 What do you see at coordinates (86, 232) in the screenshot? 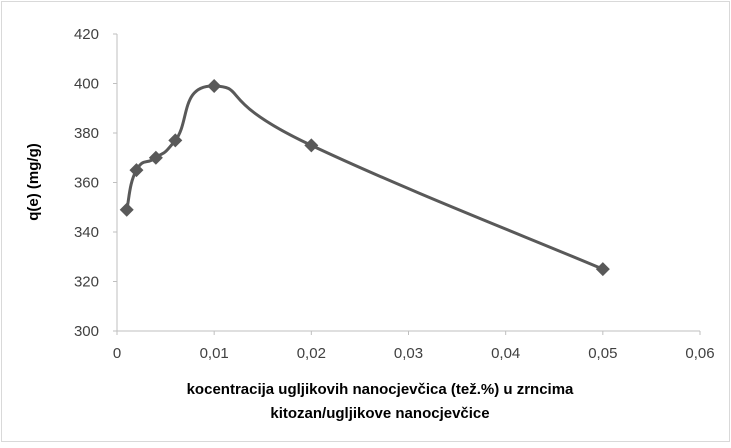
I see `y-tick-label: 340` at bounding box center [86, 232].